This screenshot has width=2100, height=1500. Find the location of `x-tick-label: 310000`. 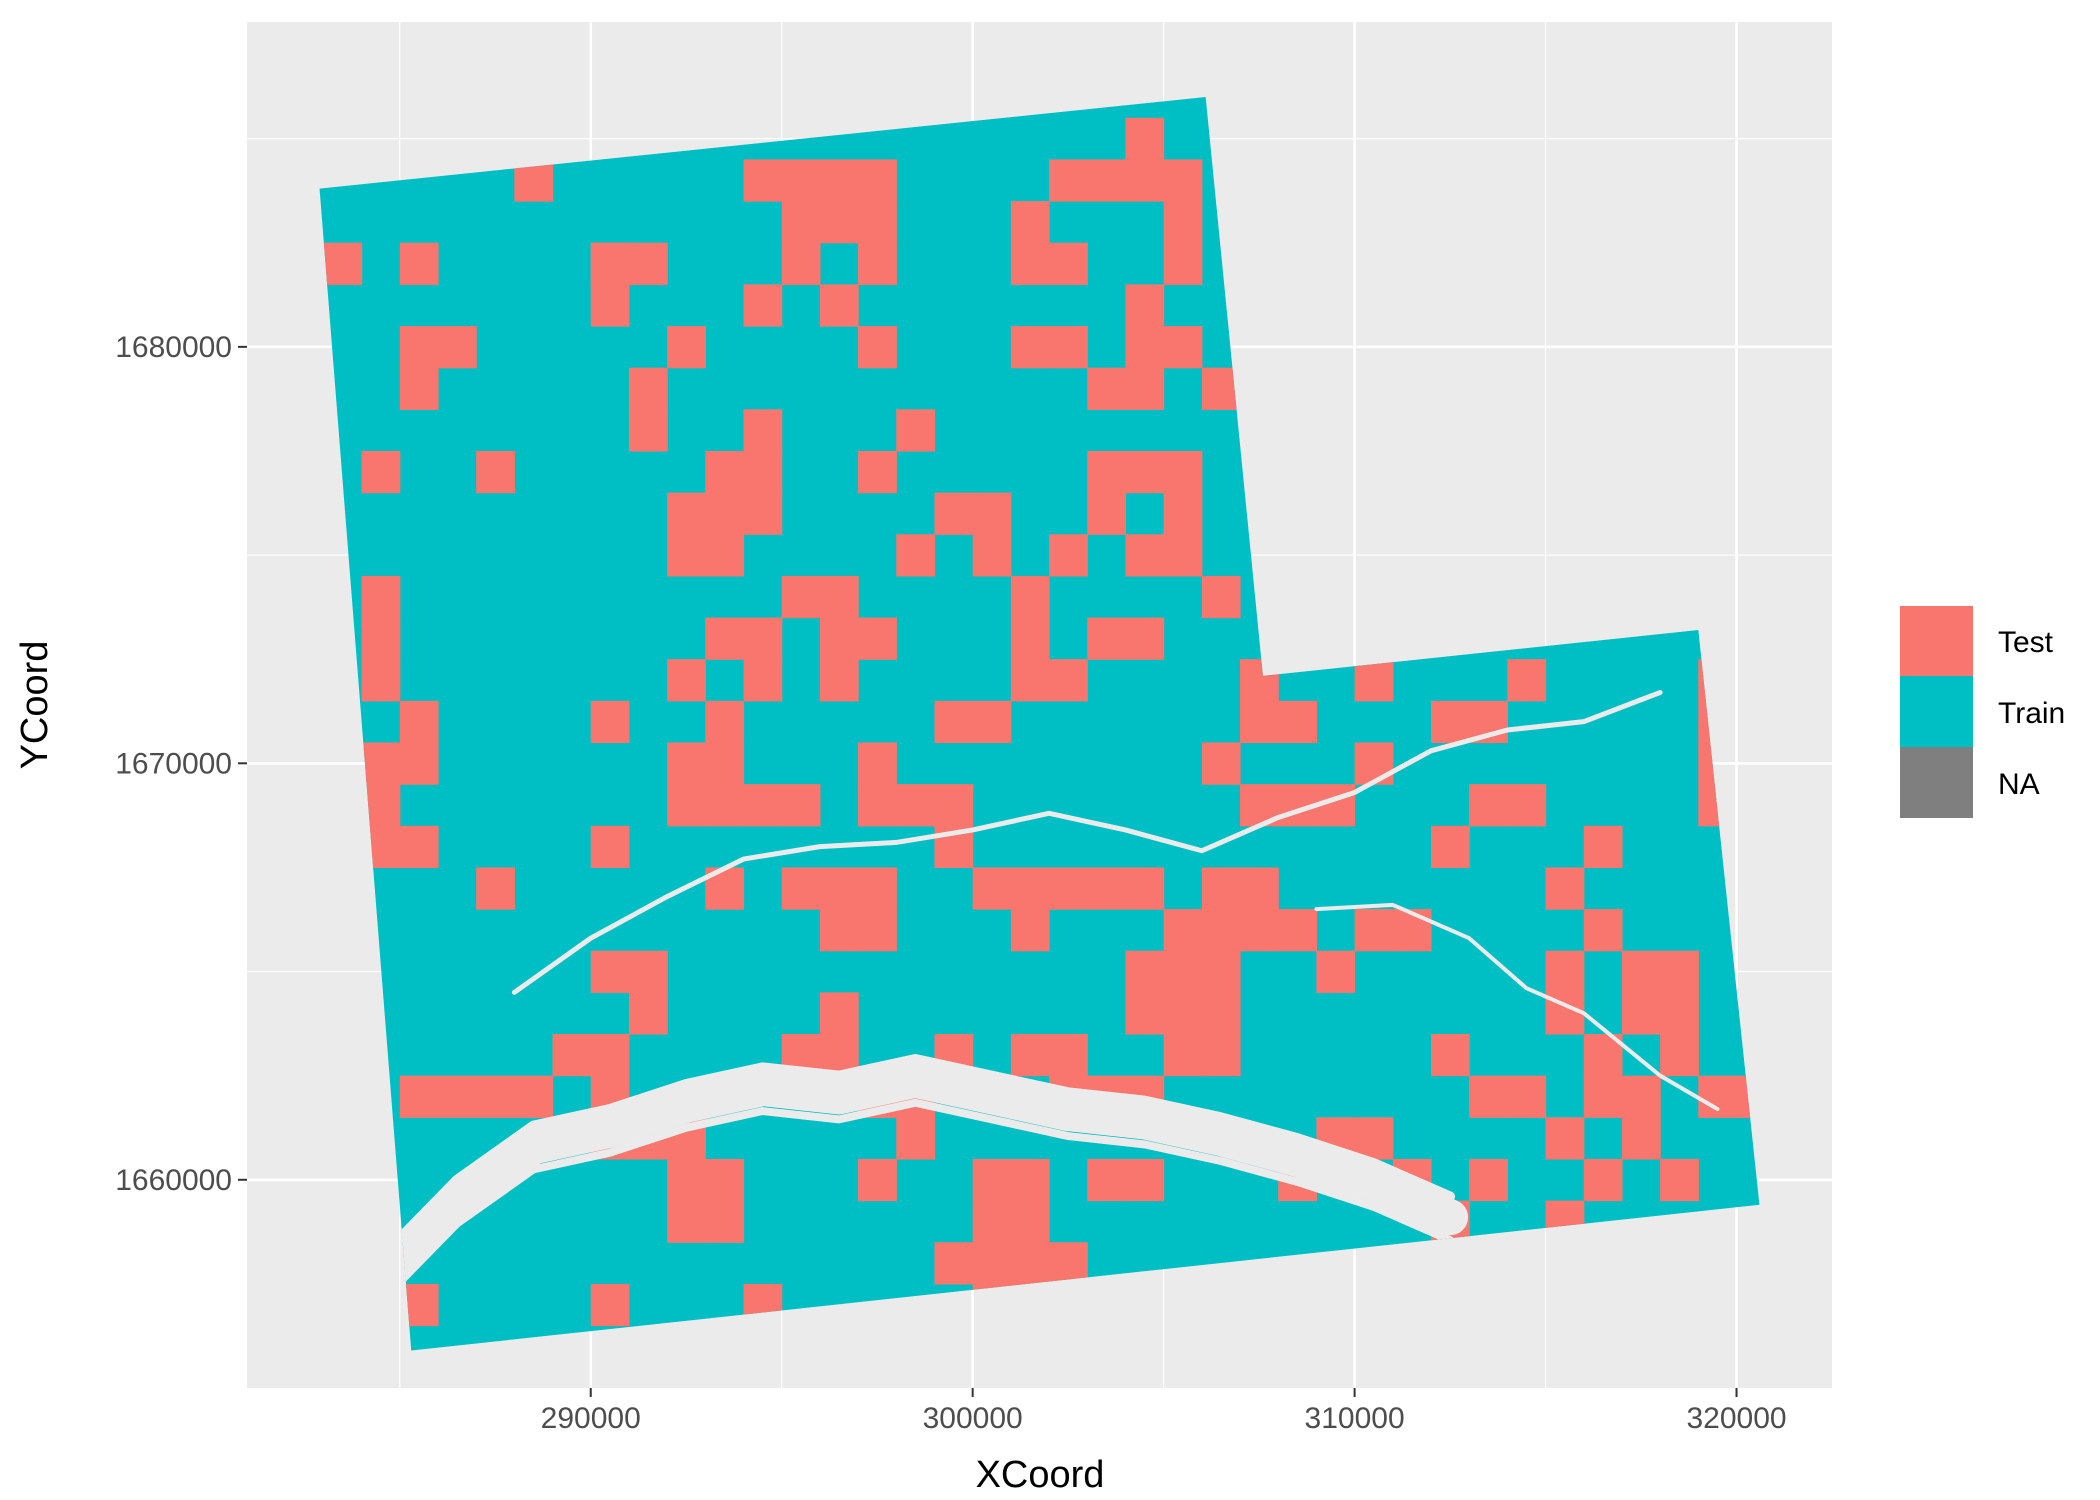

x-tick-label: 310000 is located at coordinates (1355, 1418).